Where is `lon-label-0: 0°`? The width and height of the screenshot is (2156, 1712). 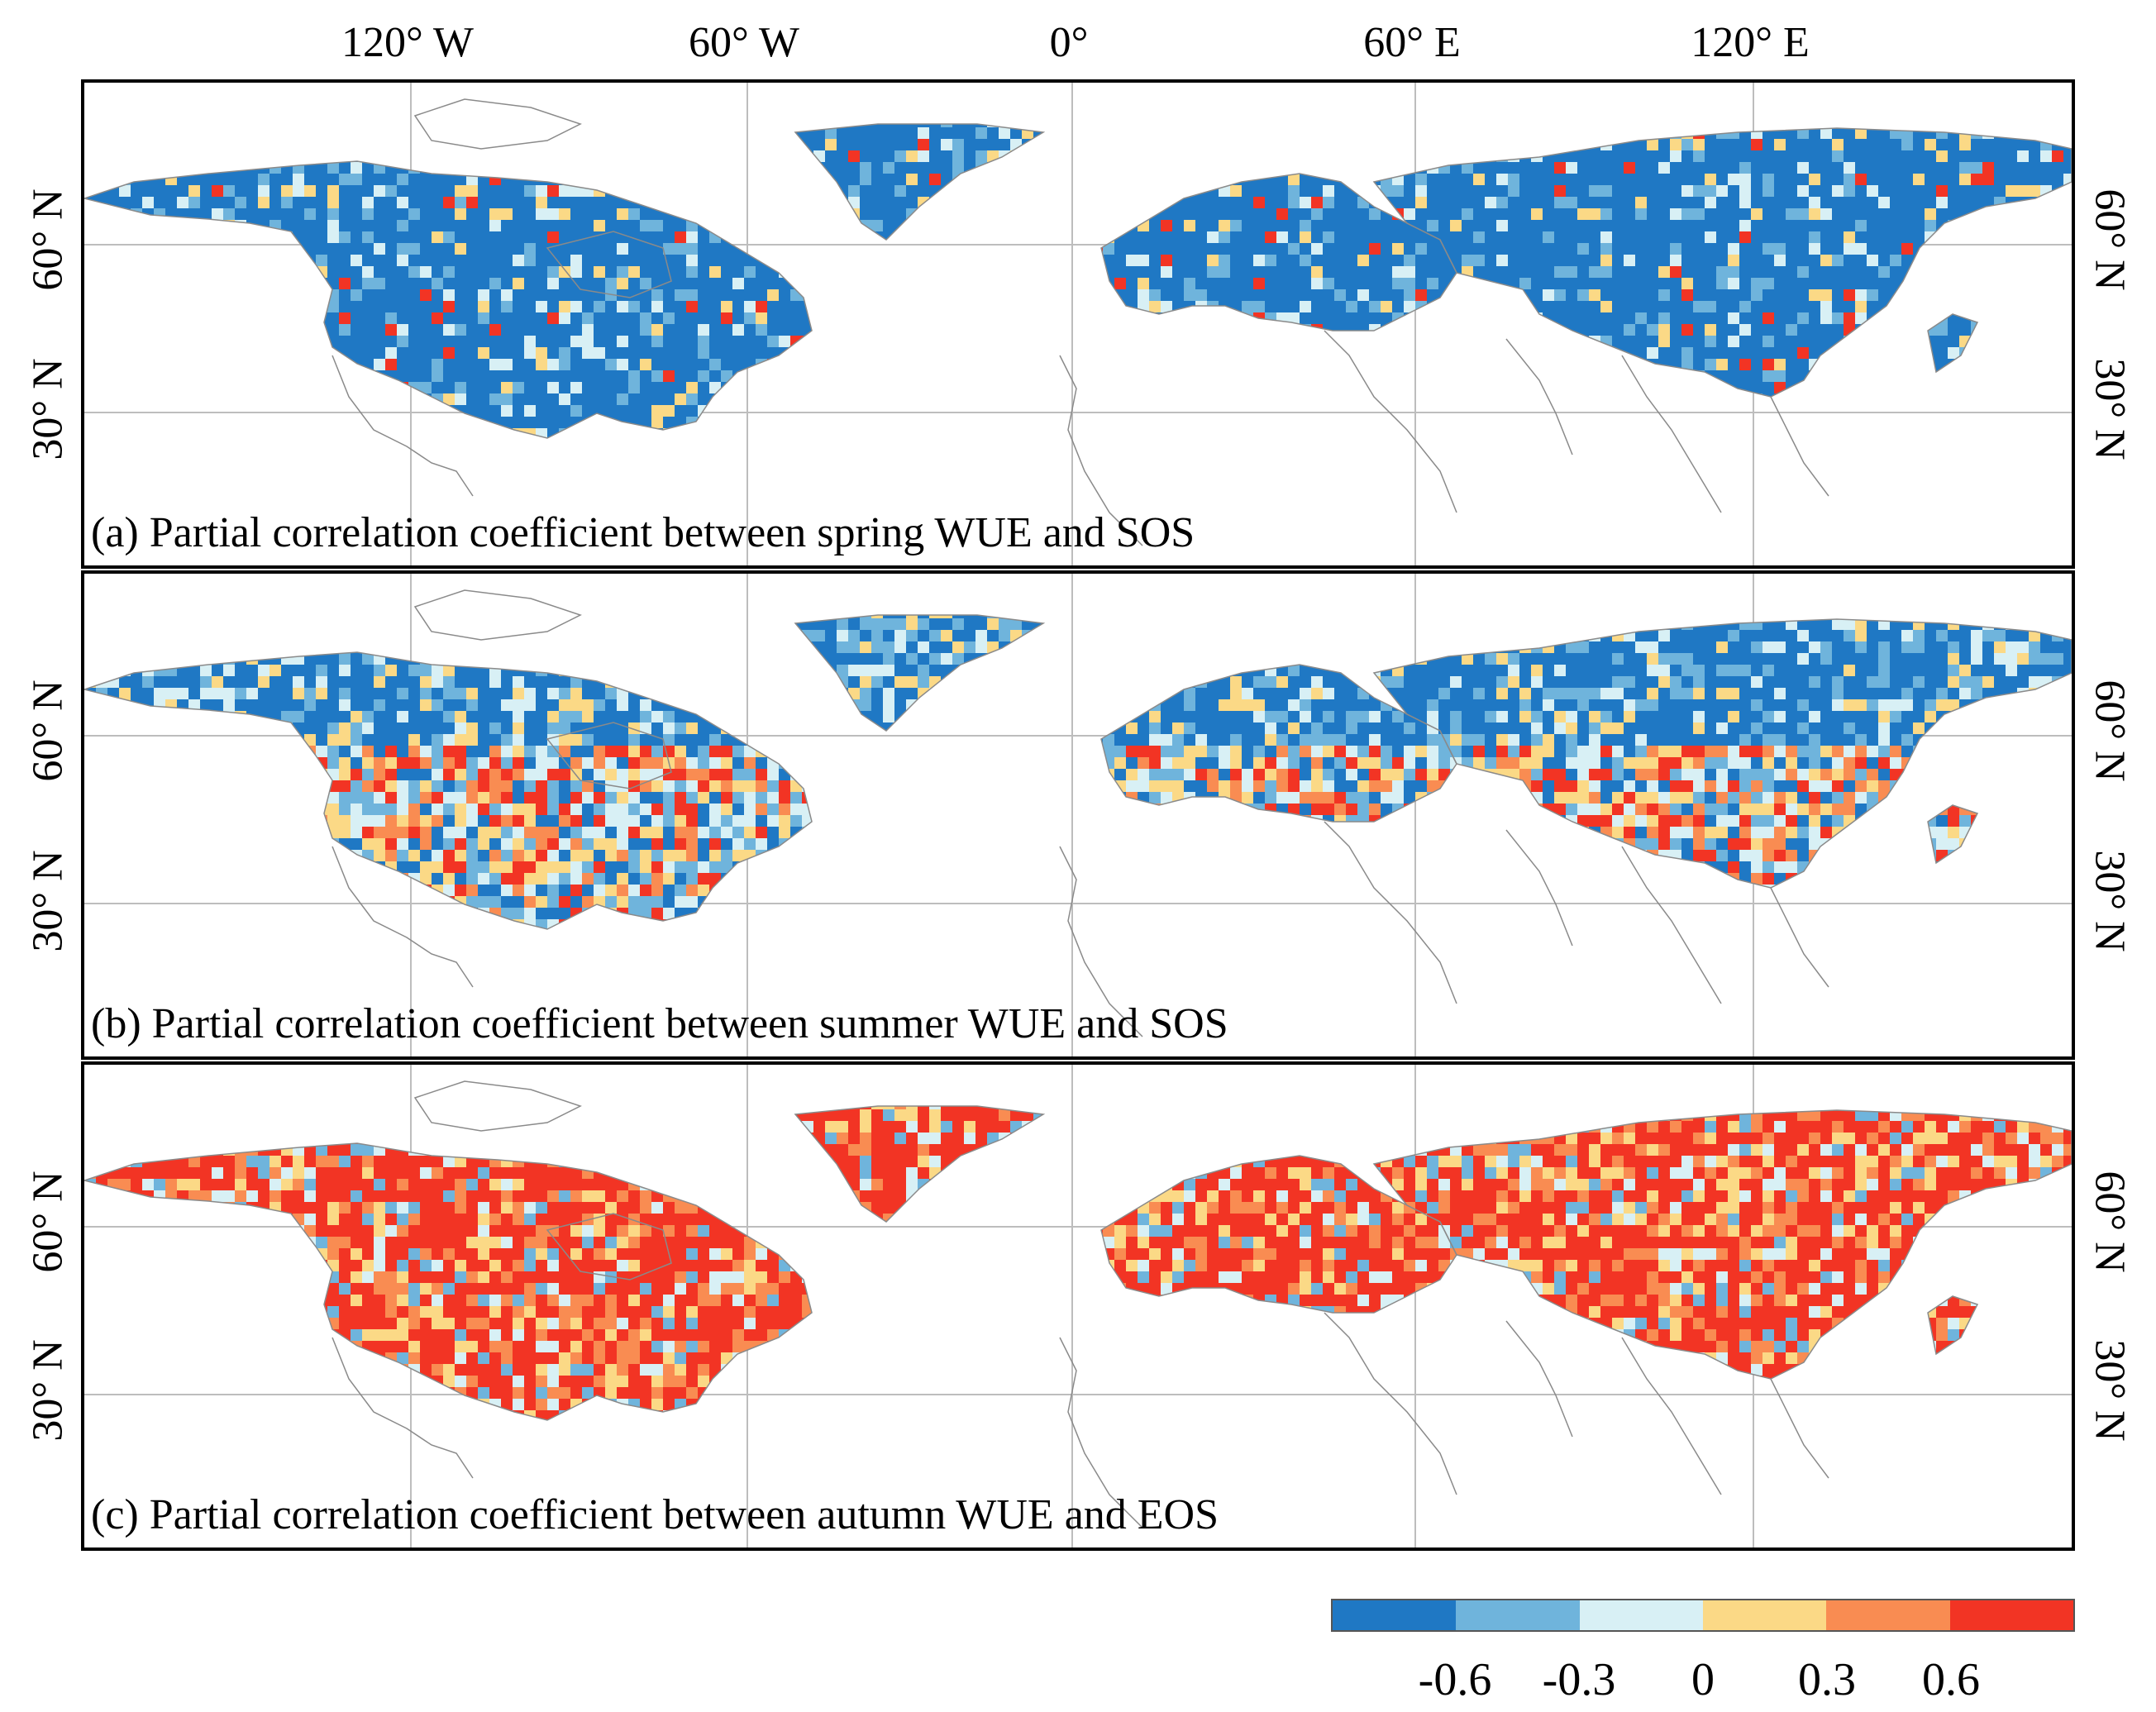 lon-label-0: 0° is located at coordinates (1069, 42).